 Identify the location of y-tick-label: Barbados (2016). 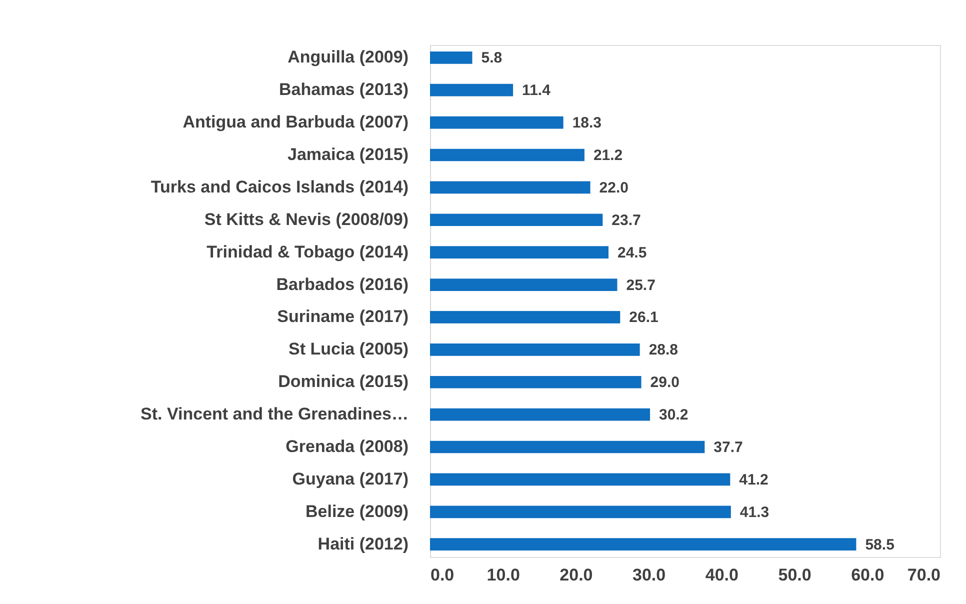
(342, 284).